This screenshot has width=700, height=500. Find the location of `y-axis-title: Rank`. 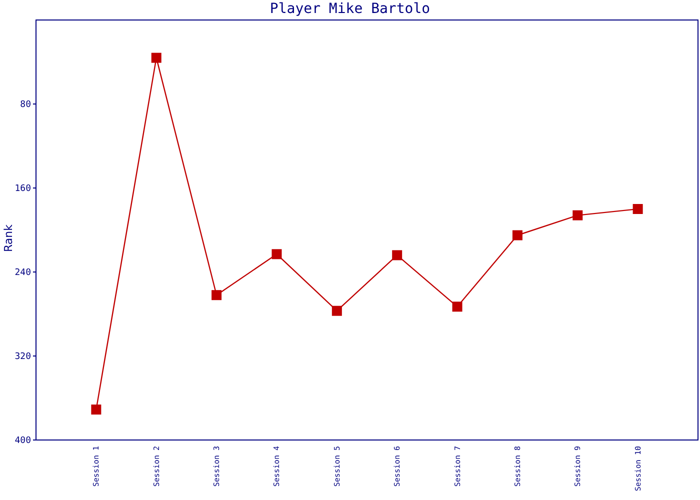

y-axis-title: Rank is located at coordinates (8, 238).